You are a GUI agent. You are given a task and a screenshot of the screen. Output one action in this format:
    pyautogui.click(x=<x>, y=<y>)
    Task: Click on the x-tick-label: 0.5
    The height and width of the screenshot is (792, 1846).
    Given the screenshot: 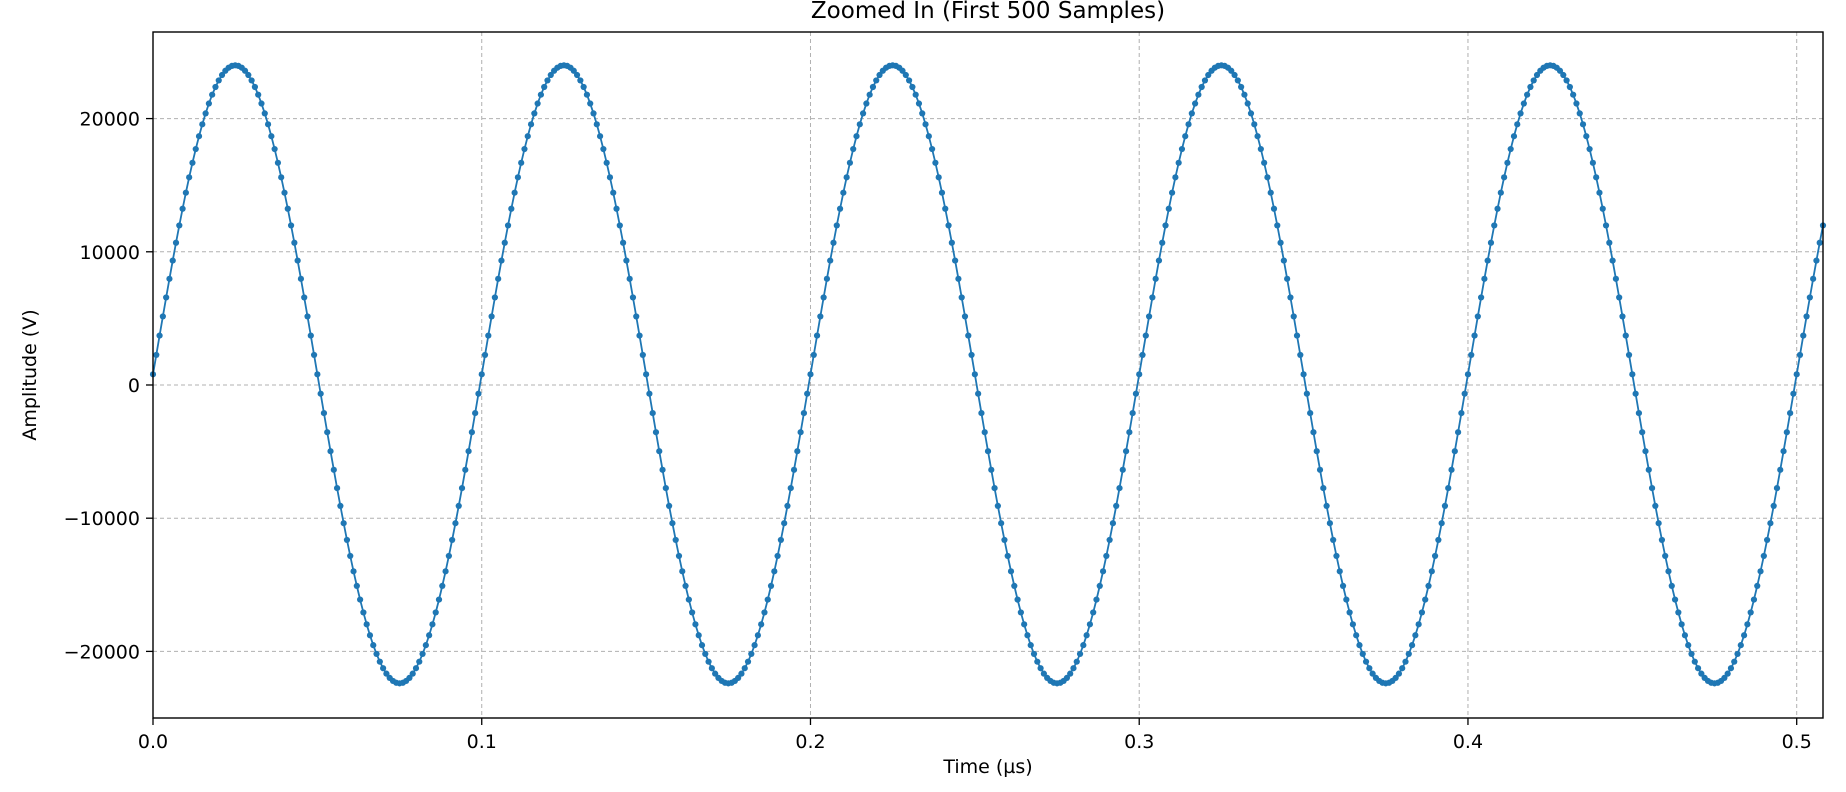 What is the action you would take?
    pyautogui.click(x=1797, y=742)
    